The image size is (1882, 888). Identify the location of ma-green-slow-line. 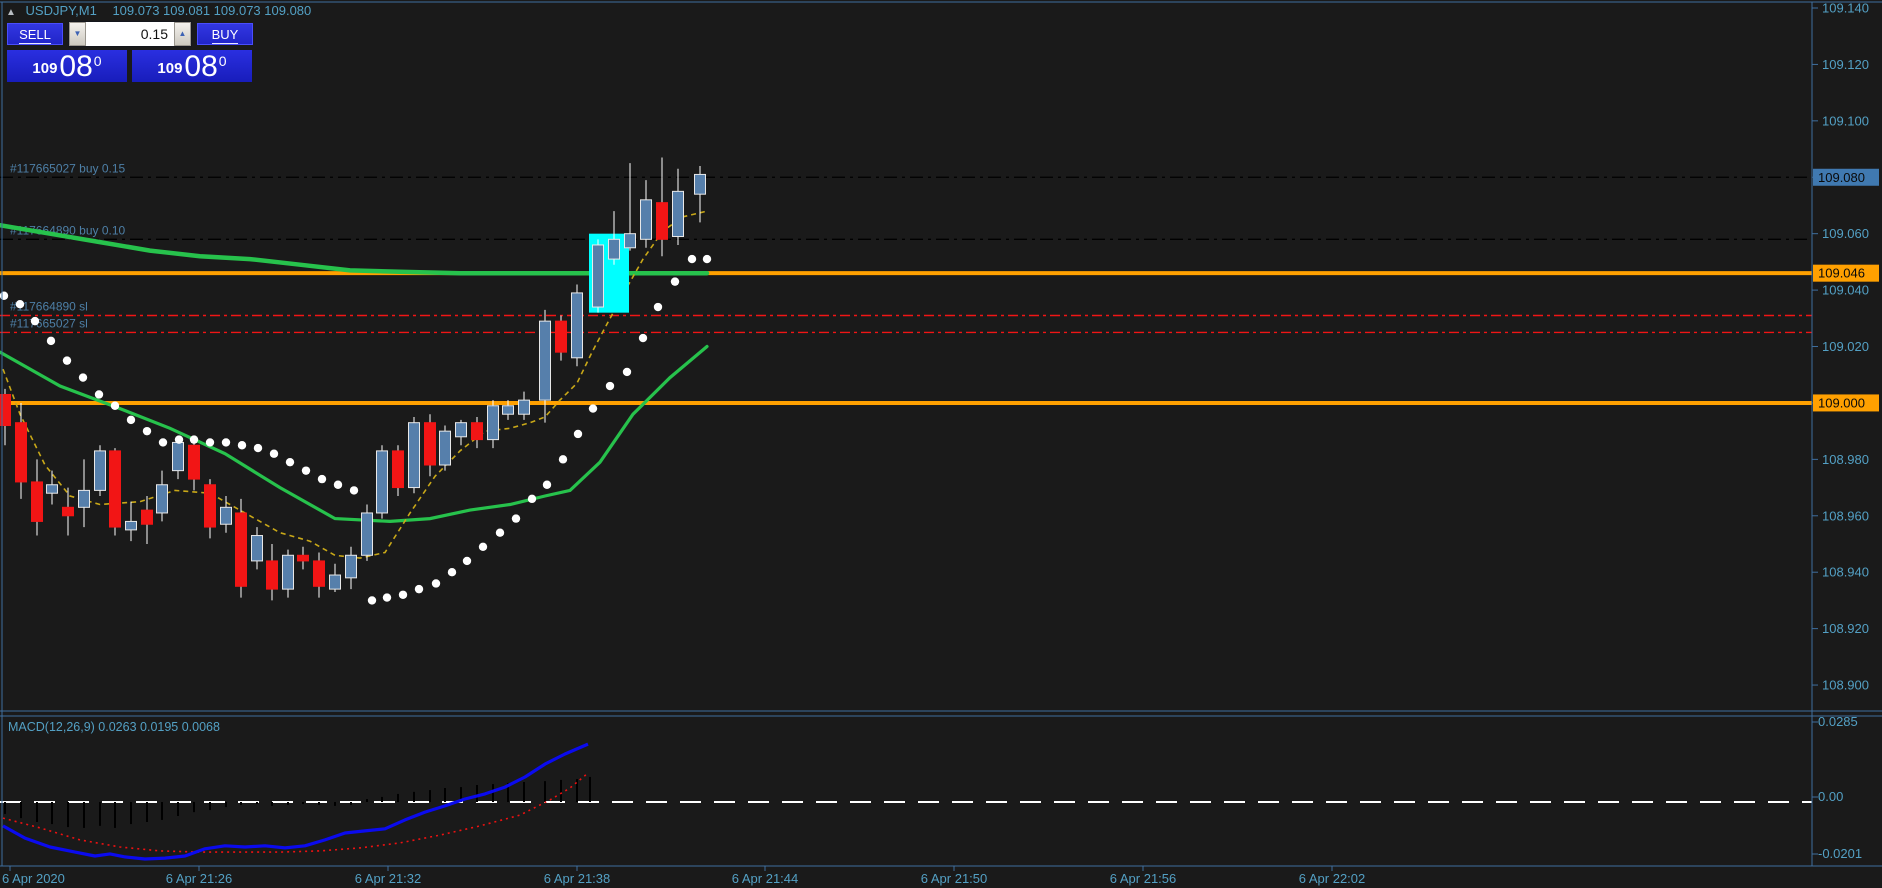
(355, 249).